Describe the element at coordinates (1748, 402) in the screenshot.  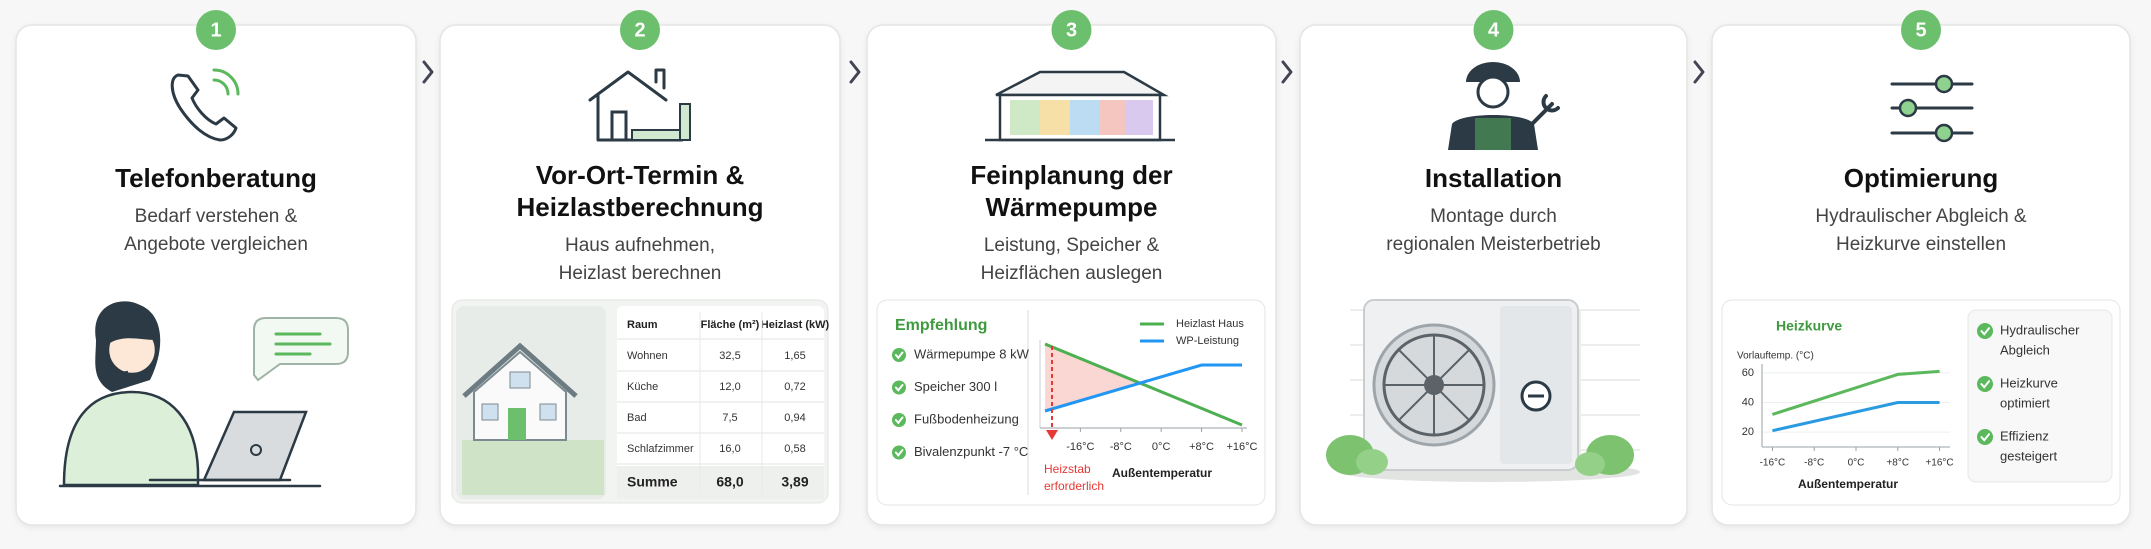
I see `y-tick-label: 40` at that location.